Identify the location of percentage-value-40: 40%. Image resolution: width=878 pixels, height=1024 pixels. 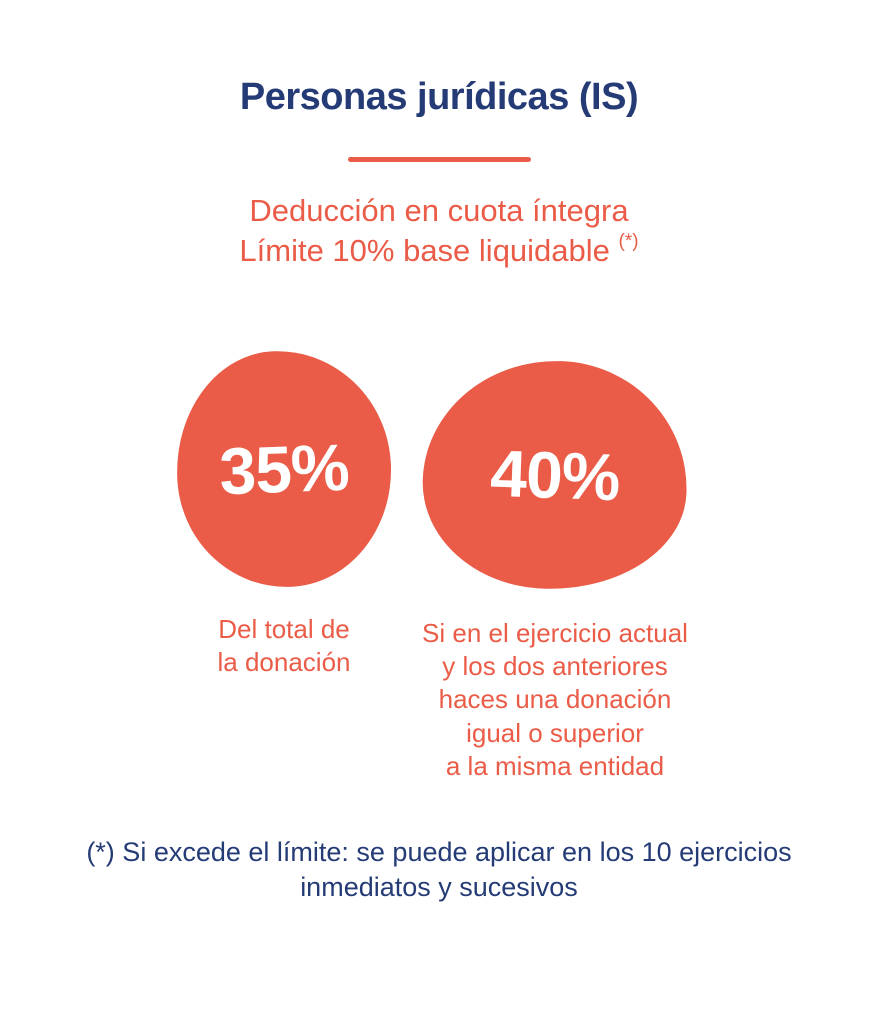
(555, 475).